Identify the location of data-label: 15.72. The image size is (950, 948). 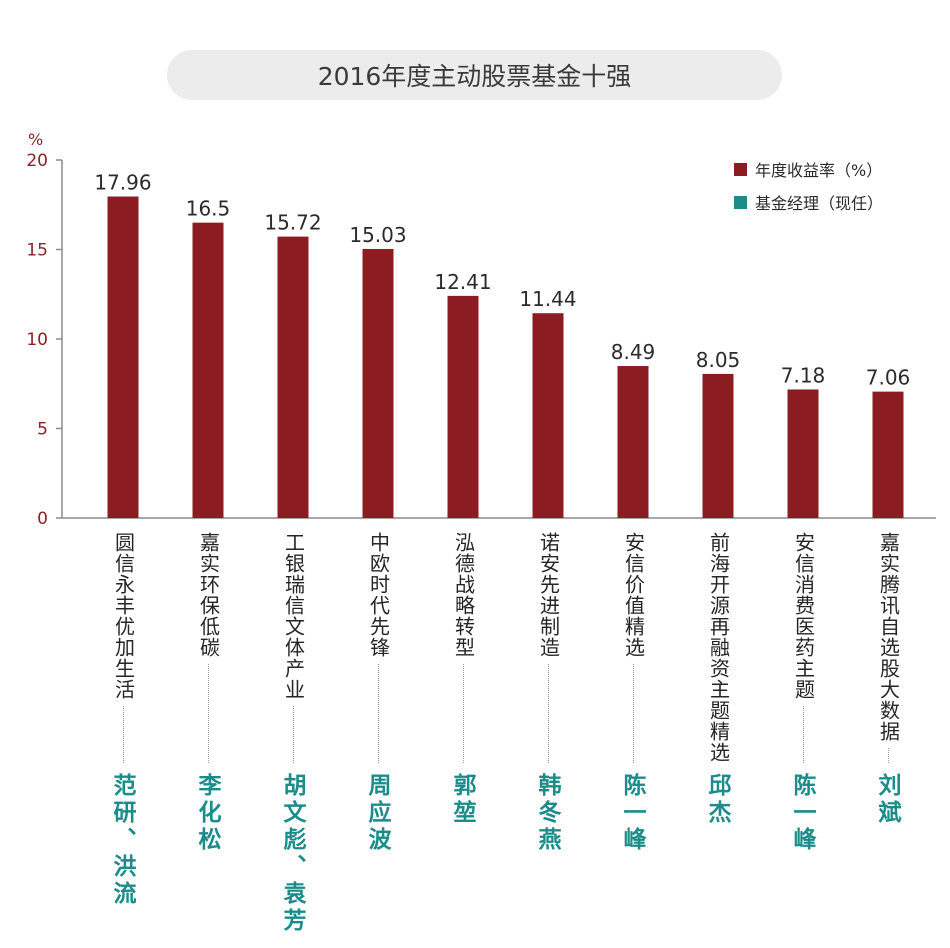
(292, 223).